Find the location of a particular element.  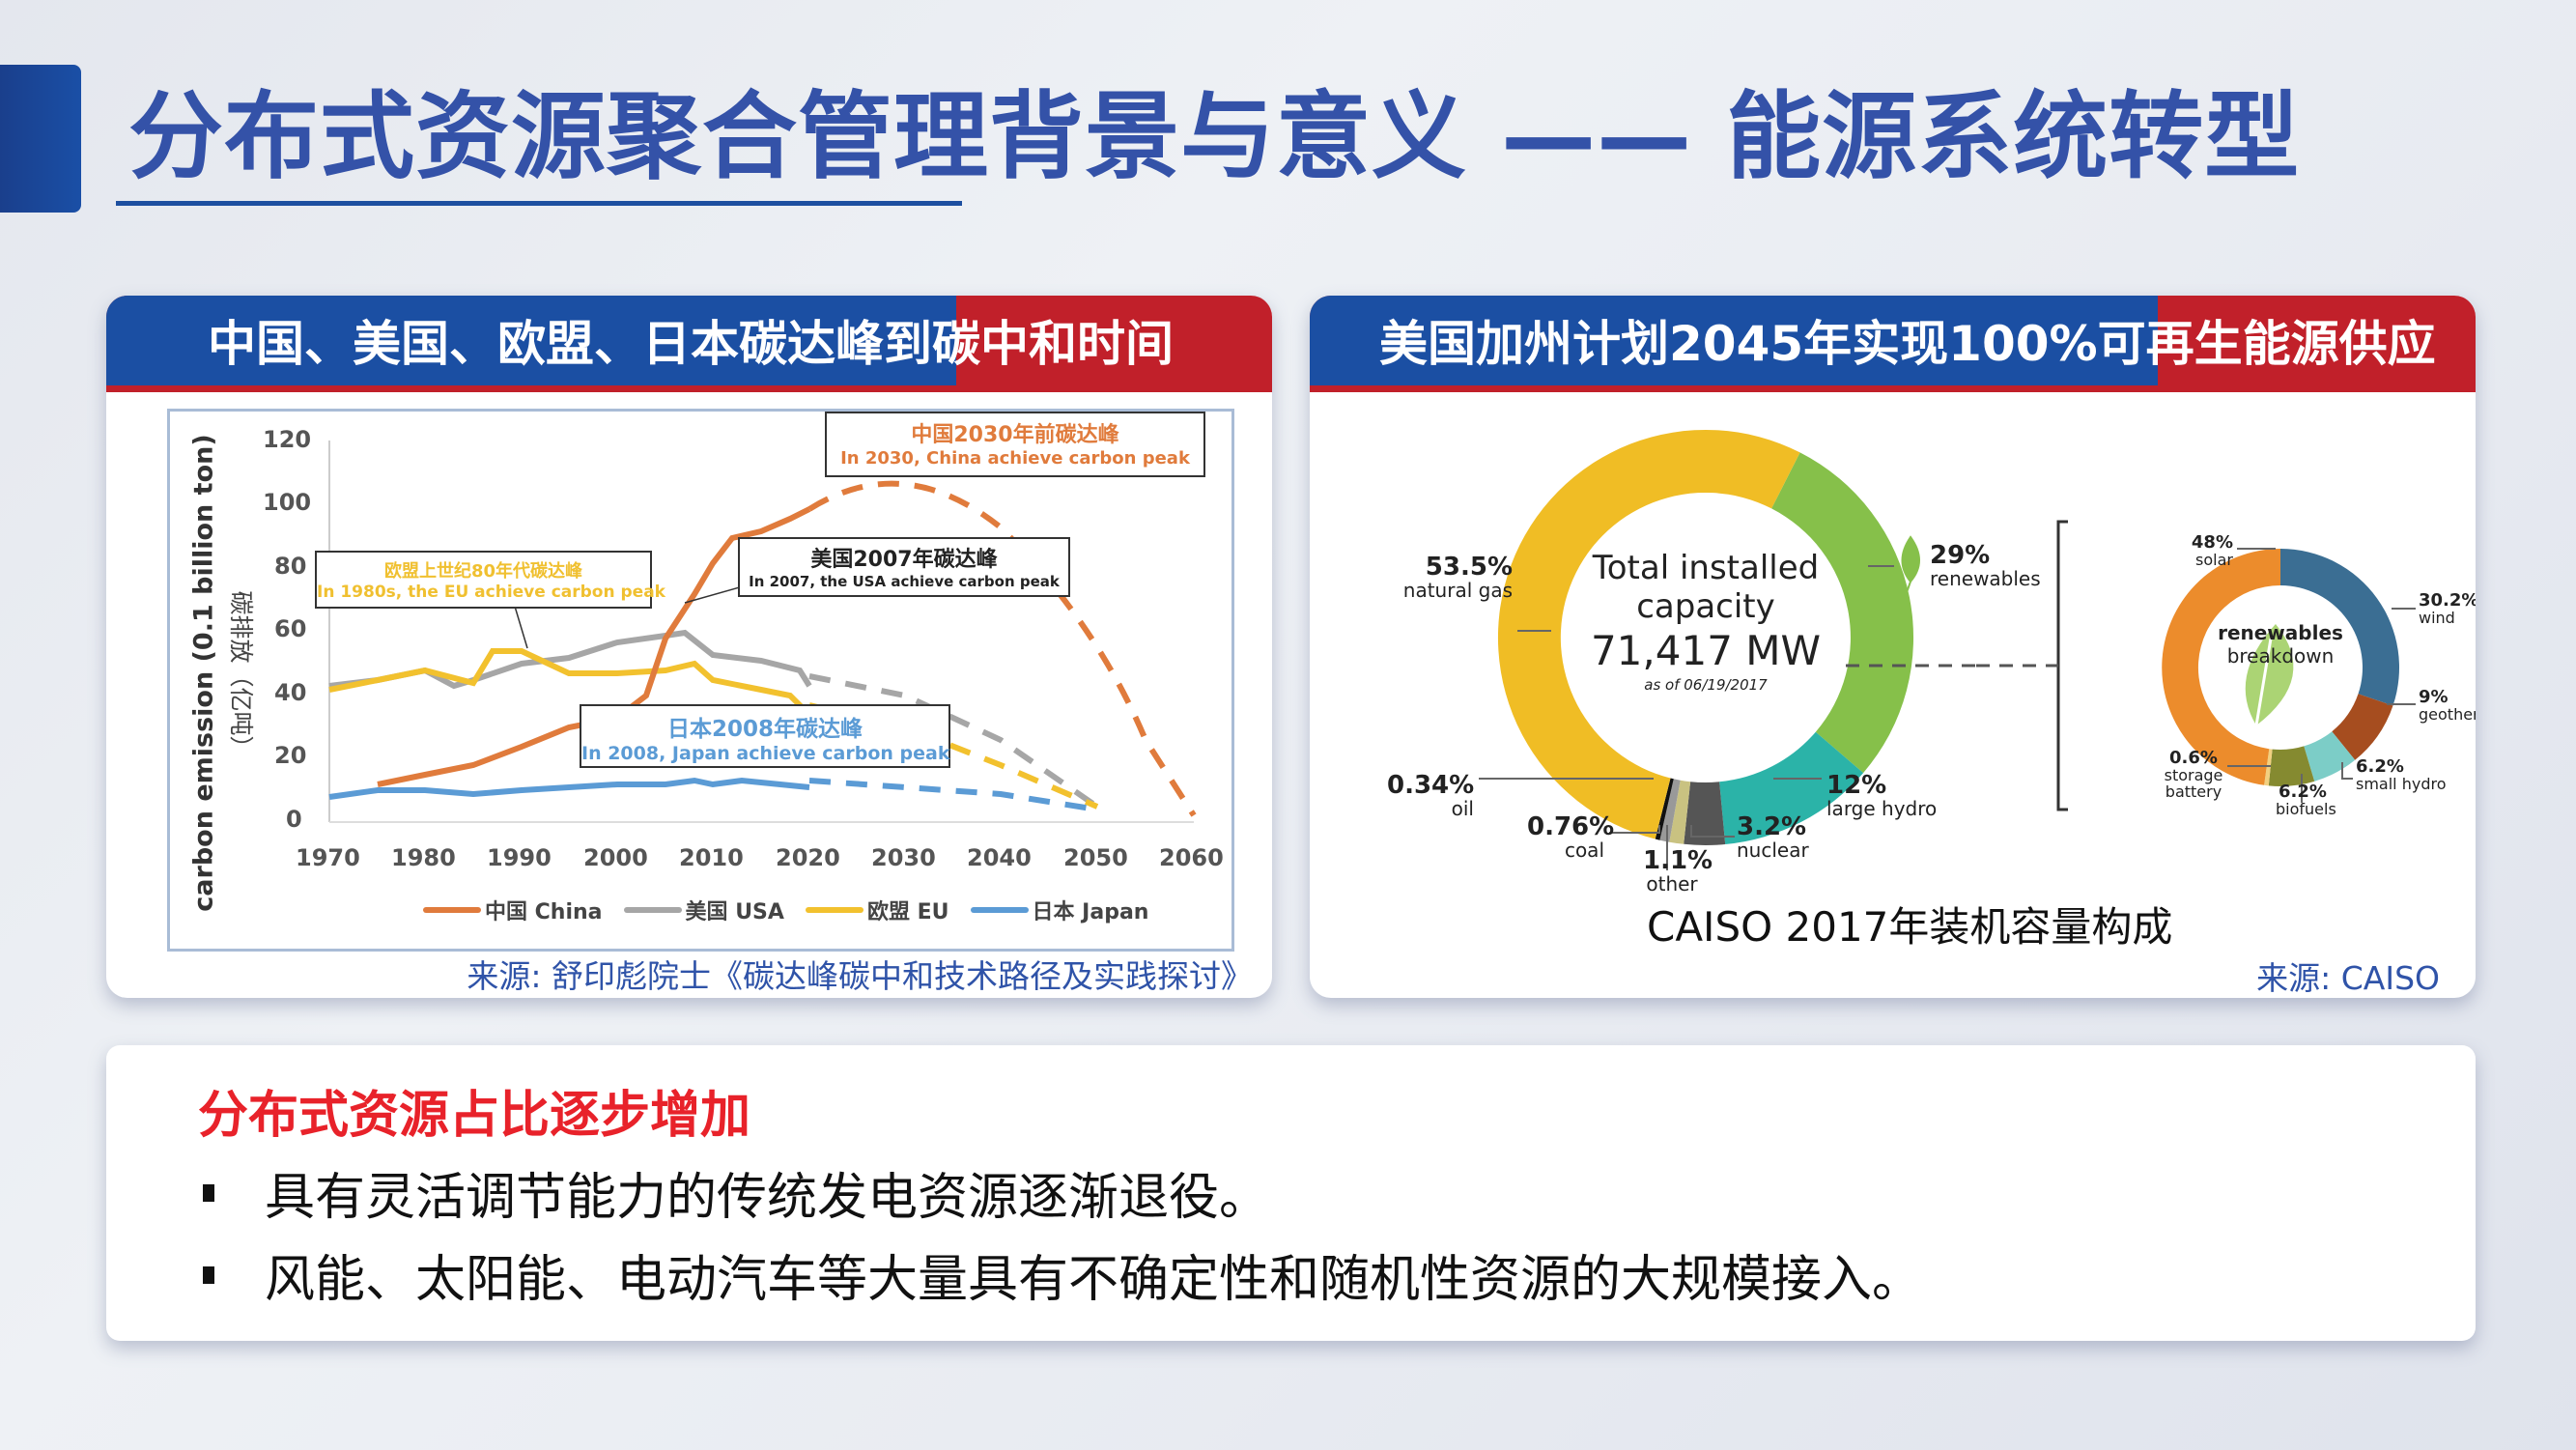

label-wind: 30.2% wind is located at coordinates (2447, 609).